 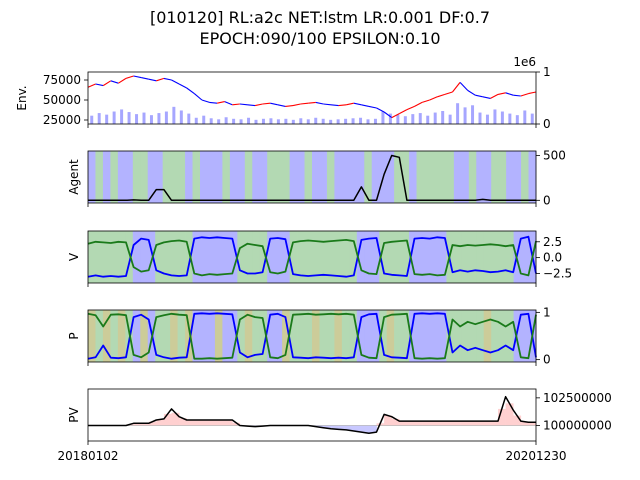 I want to click on p-axes-frame, so click(x=312, y=336).